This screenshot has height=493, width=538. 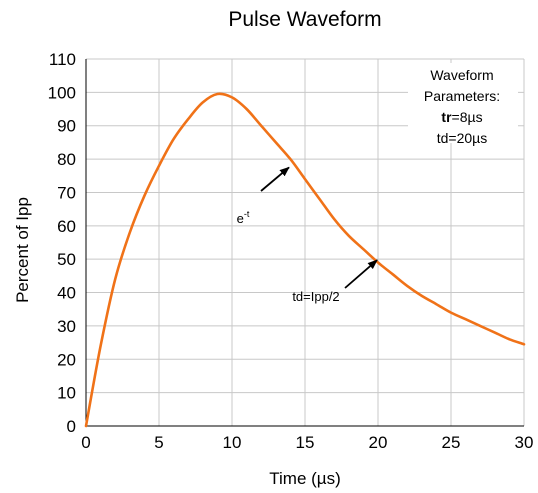 I want to click on y-tick-label: 20, so click(x=66, y=359).